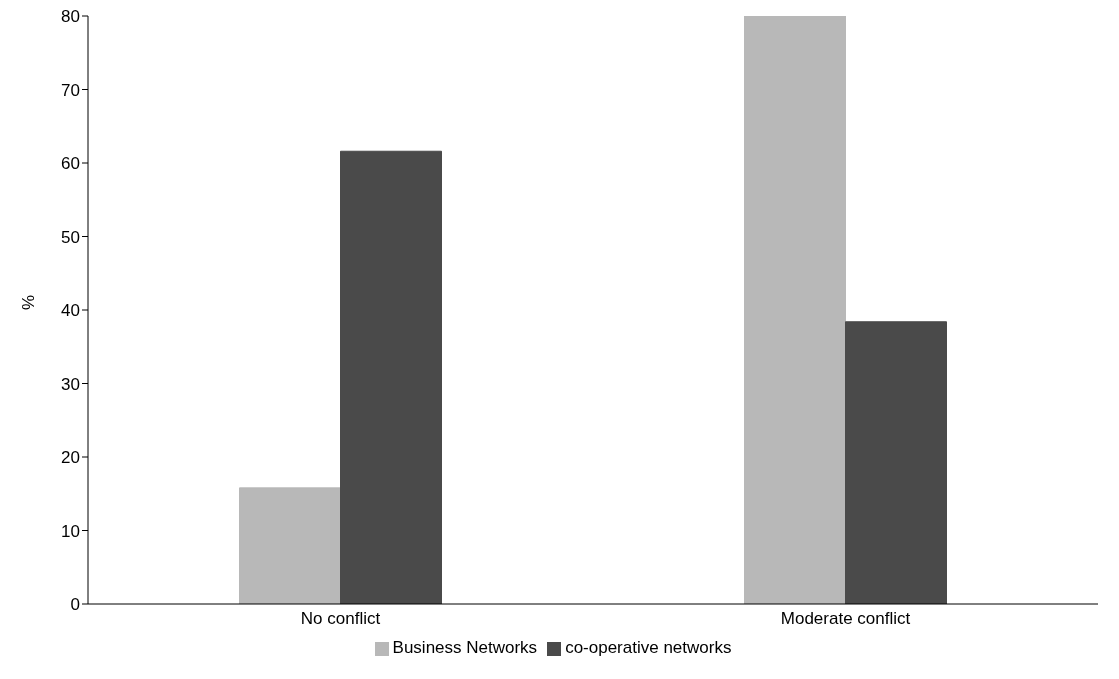 Image resolution: width=1119 pixels, height=679 pixels. Describe the element at coordinates (70, 237) in the screenshot. I see `y-tick-label: 50` at that location.